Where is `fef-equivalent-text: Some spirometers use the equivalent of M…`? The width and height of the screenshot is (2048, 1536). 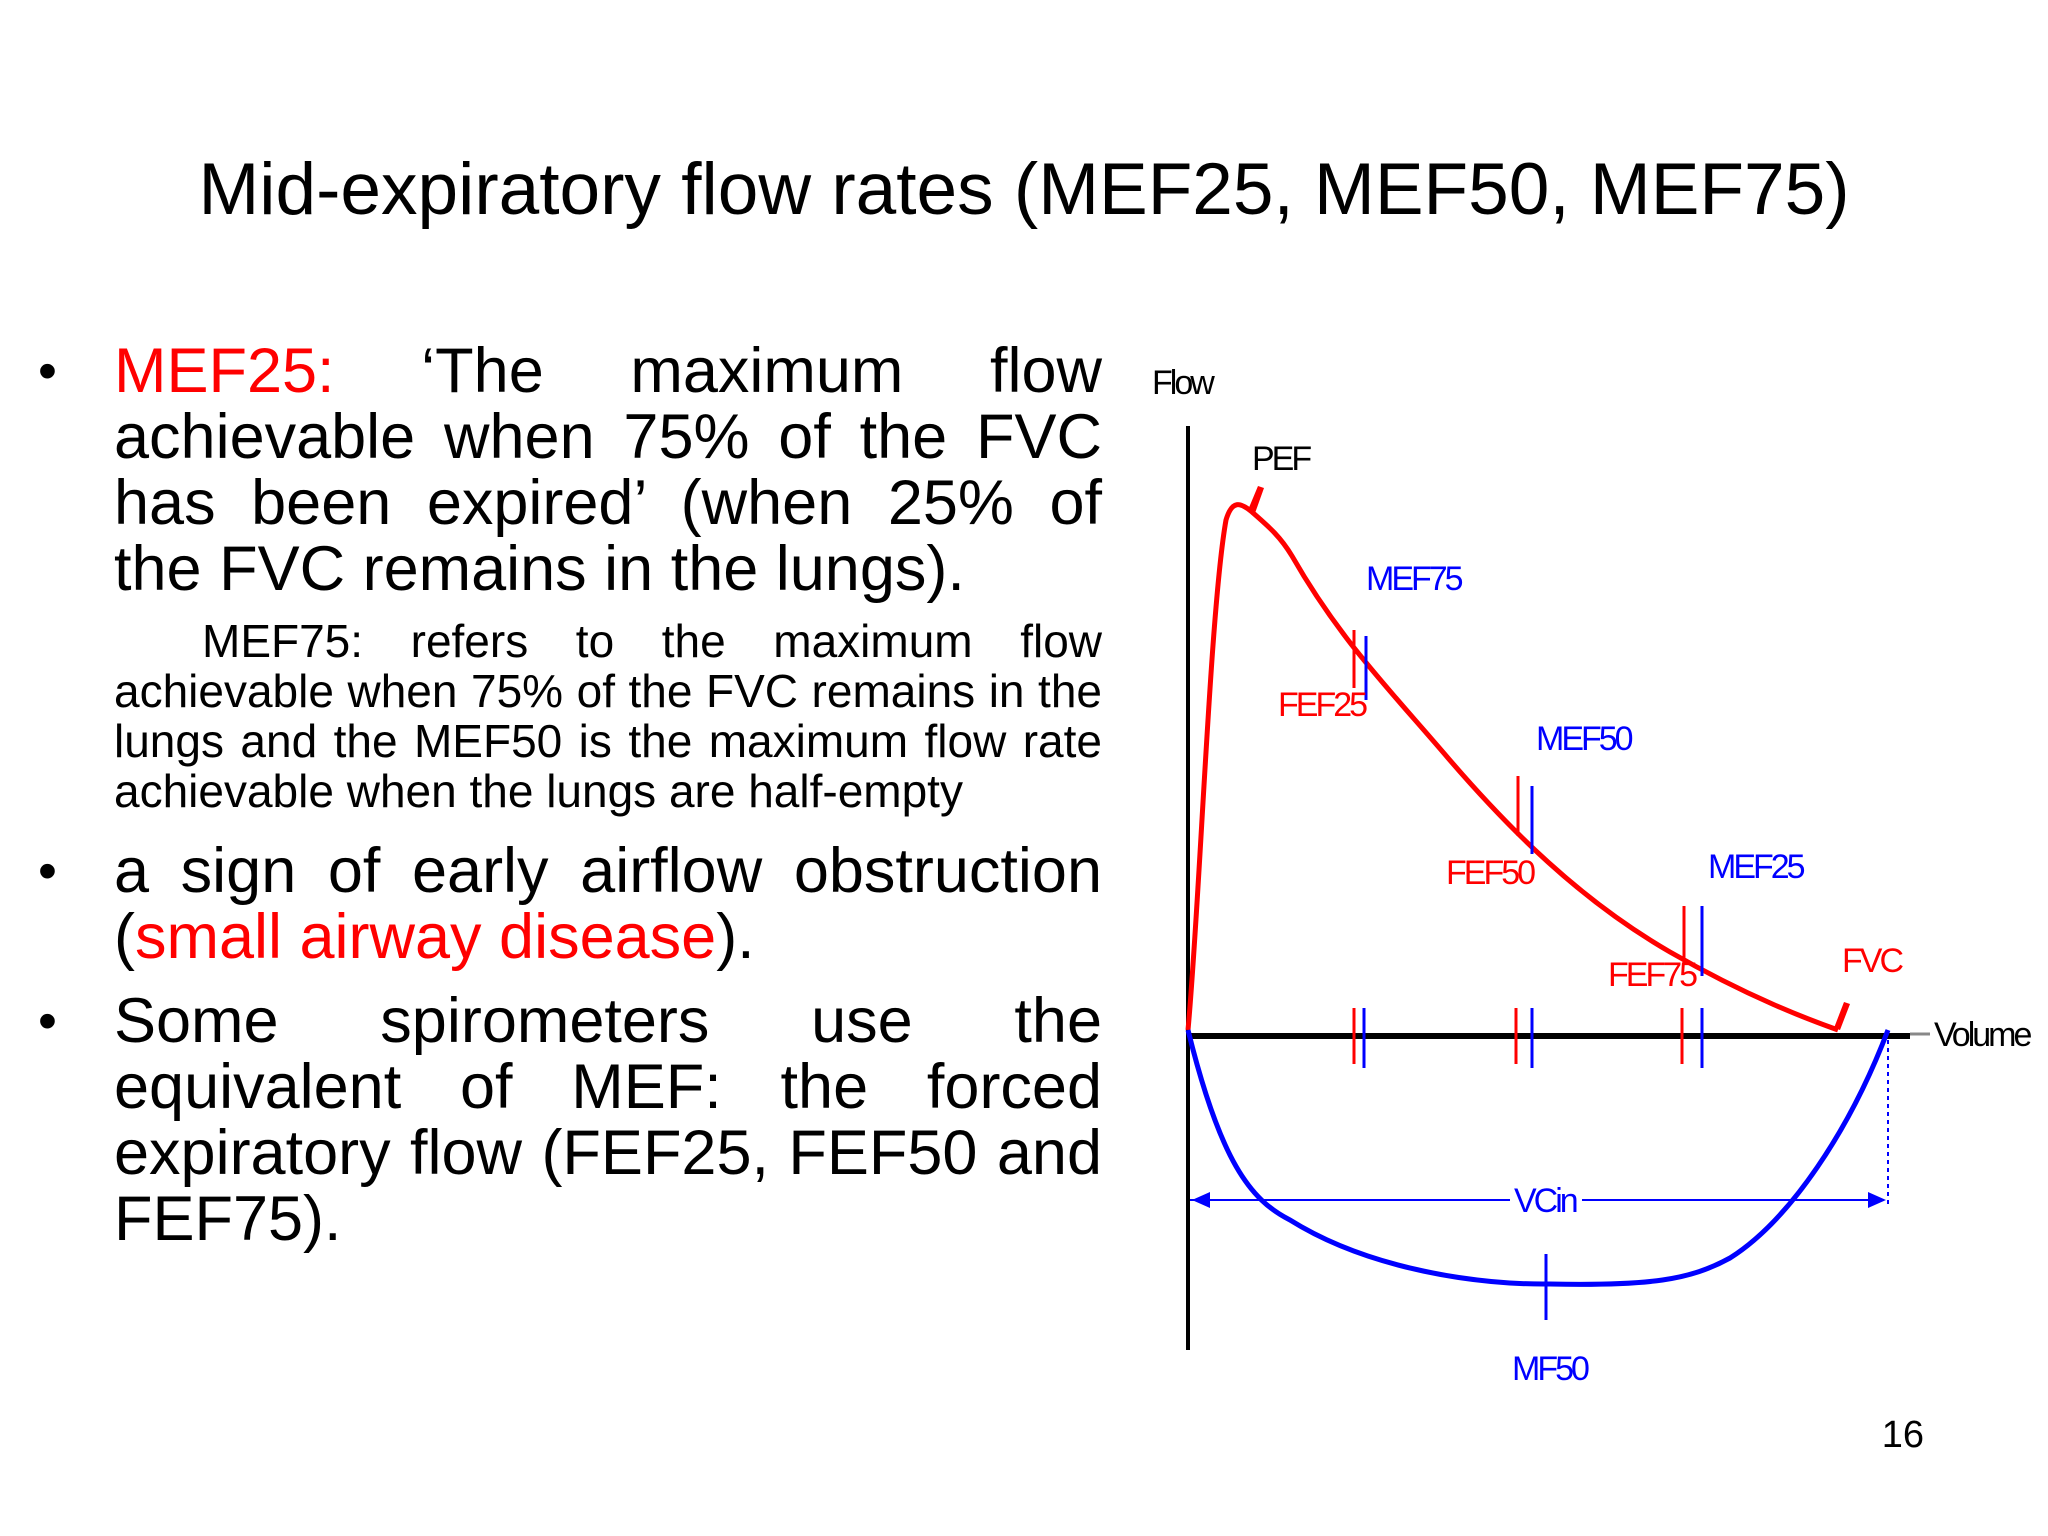 fef-equivalent-text: Some spirometers use the equivalent of M… is located at coordinates (608, 1120).